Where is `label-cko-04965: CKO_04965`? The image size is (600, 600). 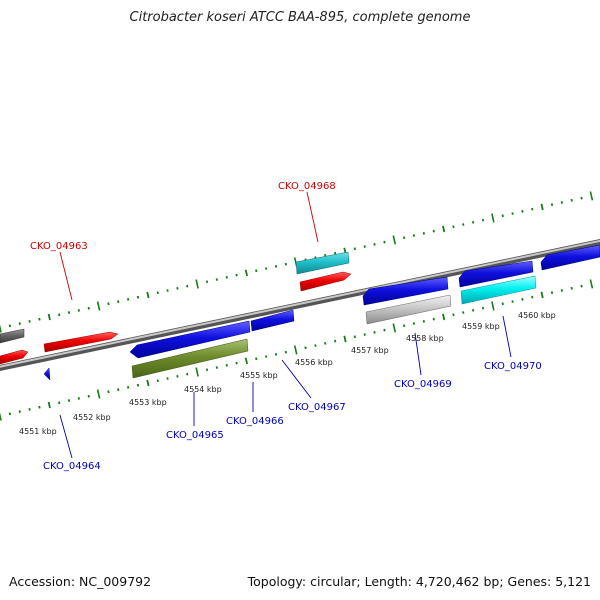
label-cko-04965: CKO_04965 is located at coordinates (195, 435).